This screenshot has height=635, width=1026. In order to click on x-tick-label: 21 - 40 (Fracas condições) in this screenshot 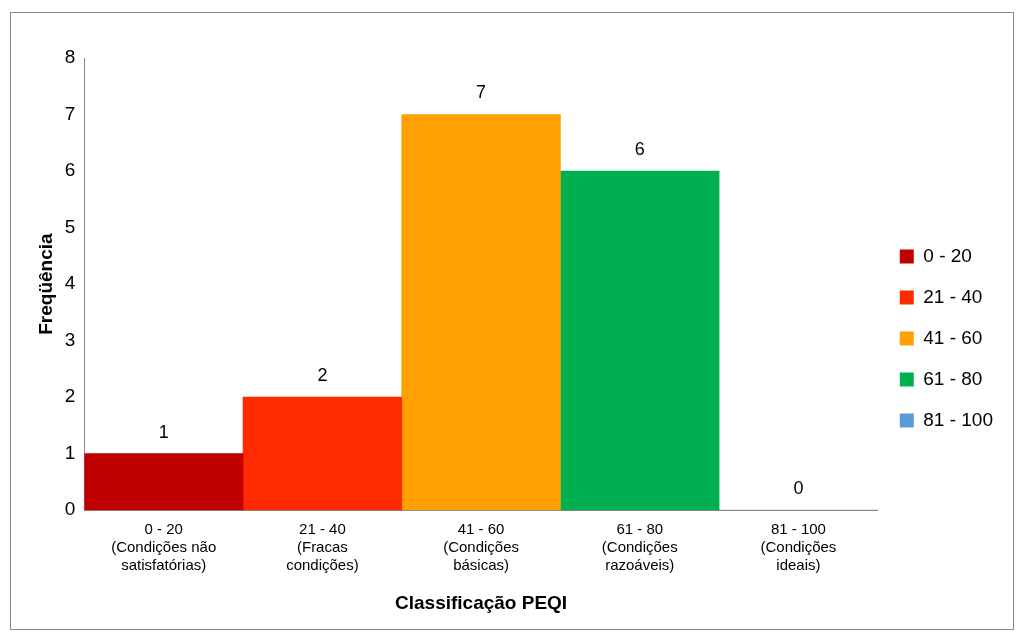, I will do `click(322, 547)`.